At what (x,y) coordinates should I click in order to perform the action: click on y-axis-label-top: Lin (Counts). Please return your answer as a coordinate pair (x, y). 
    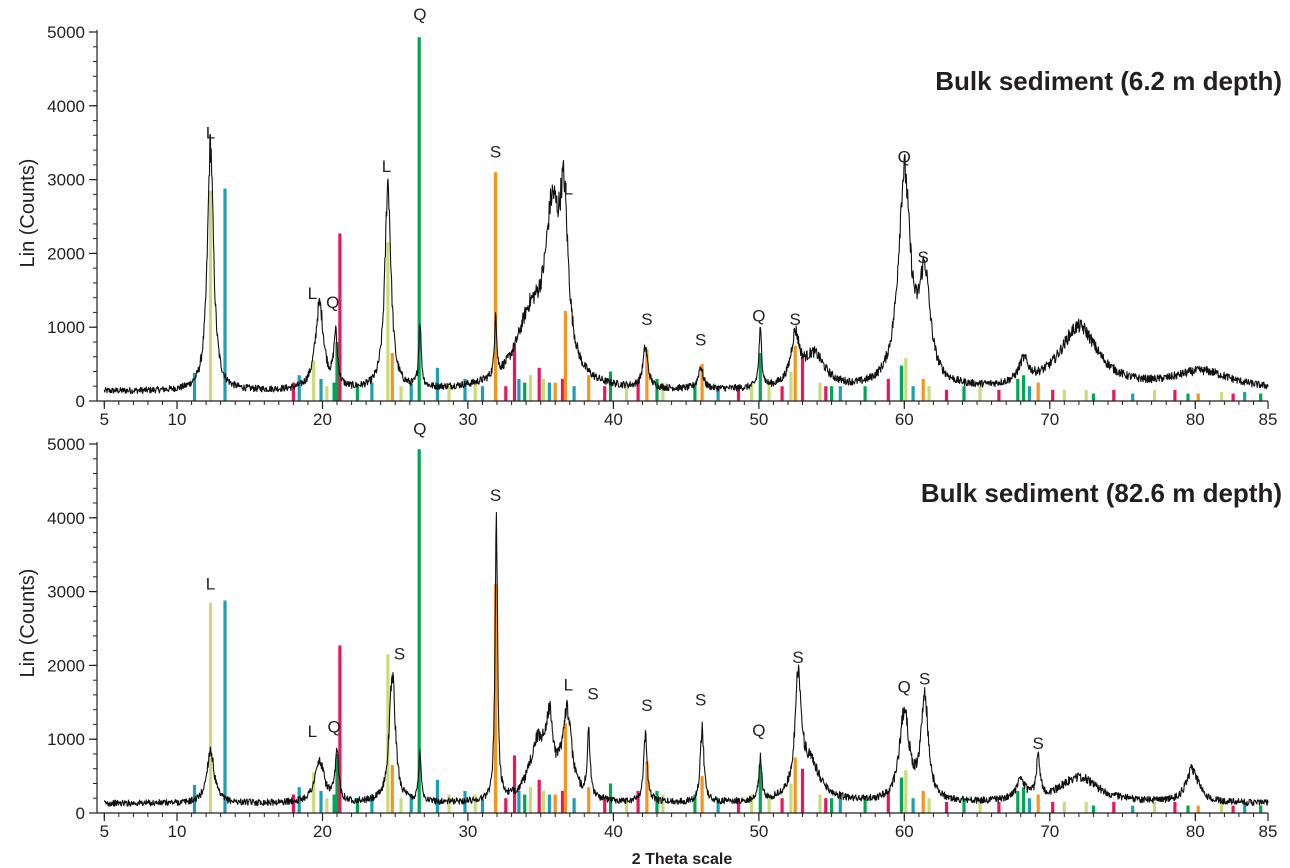
    Looking at the image, I should click on (28, 213).